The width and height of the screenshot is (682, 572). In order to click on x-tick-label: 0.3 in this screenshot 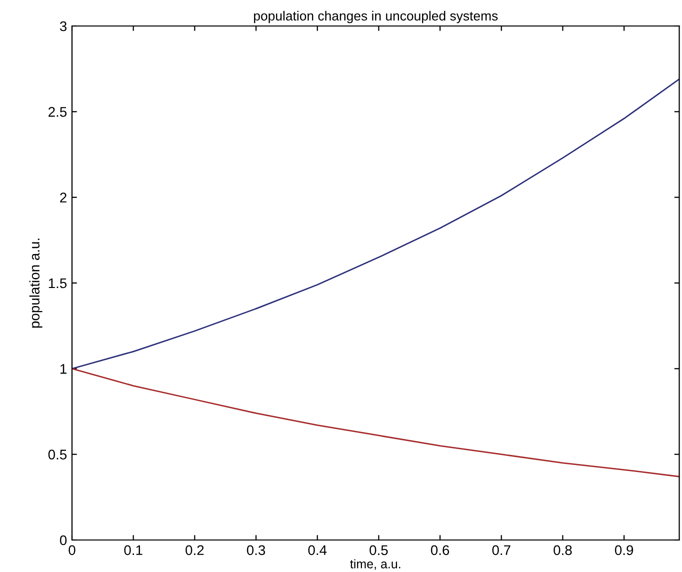, I will do `click(256, 550)`.